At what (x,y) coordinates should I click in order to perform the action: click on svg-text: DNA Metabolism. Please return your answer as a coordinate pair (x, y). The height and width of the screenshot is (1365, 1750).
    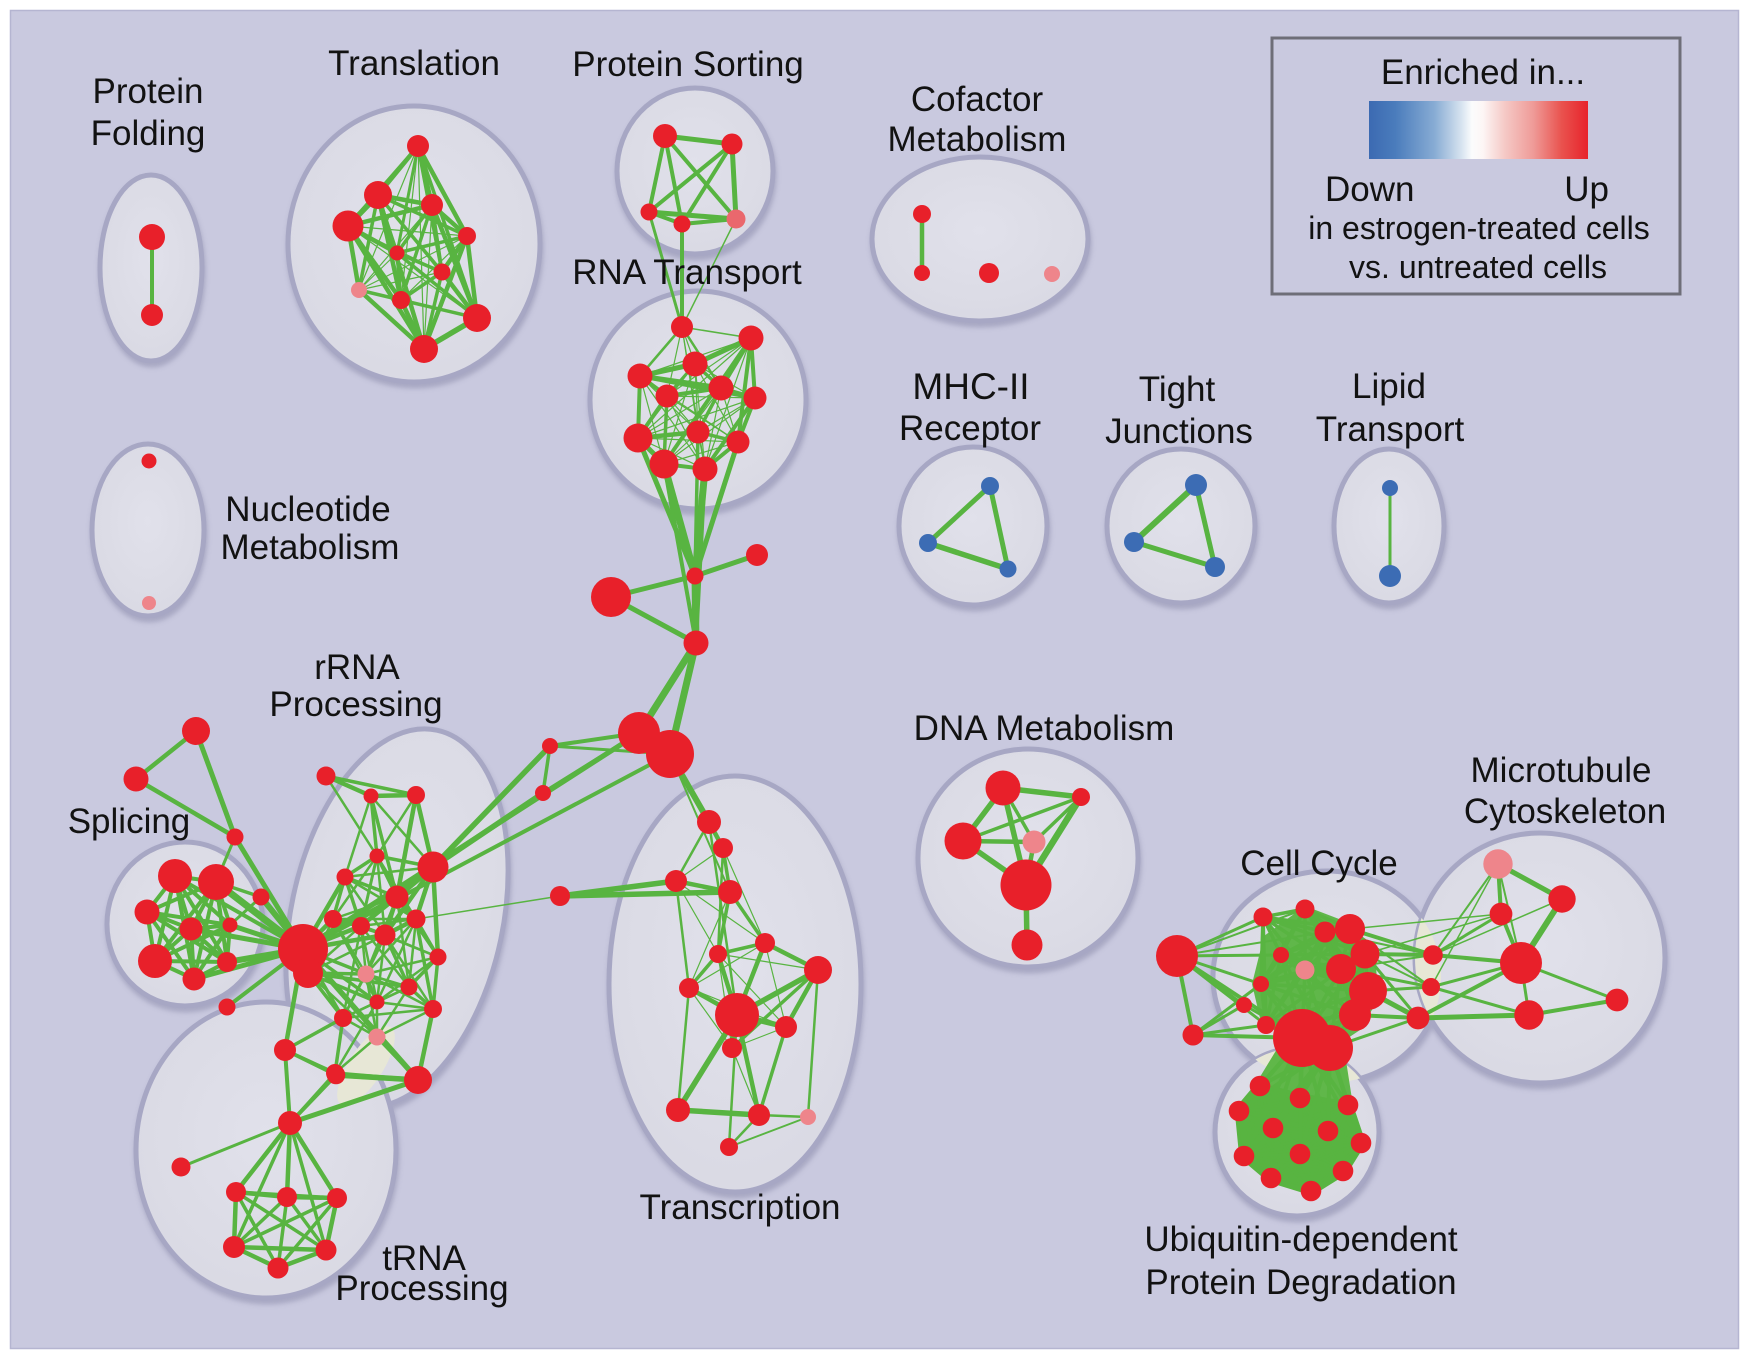
    Looking at the image, I should click on (1044, 728).